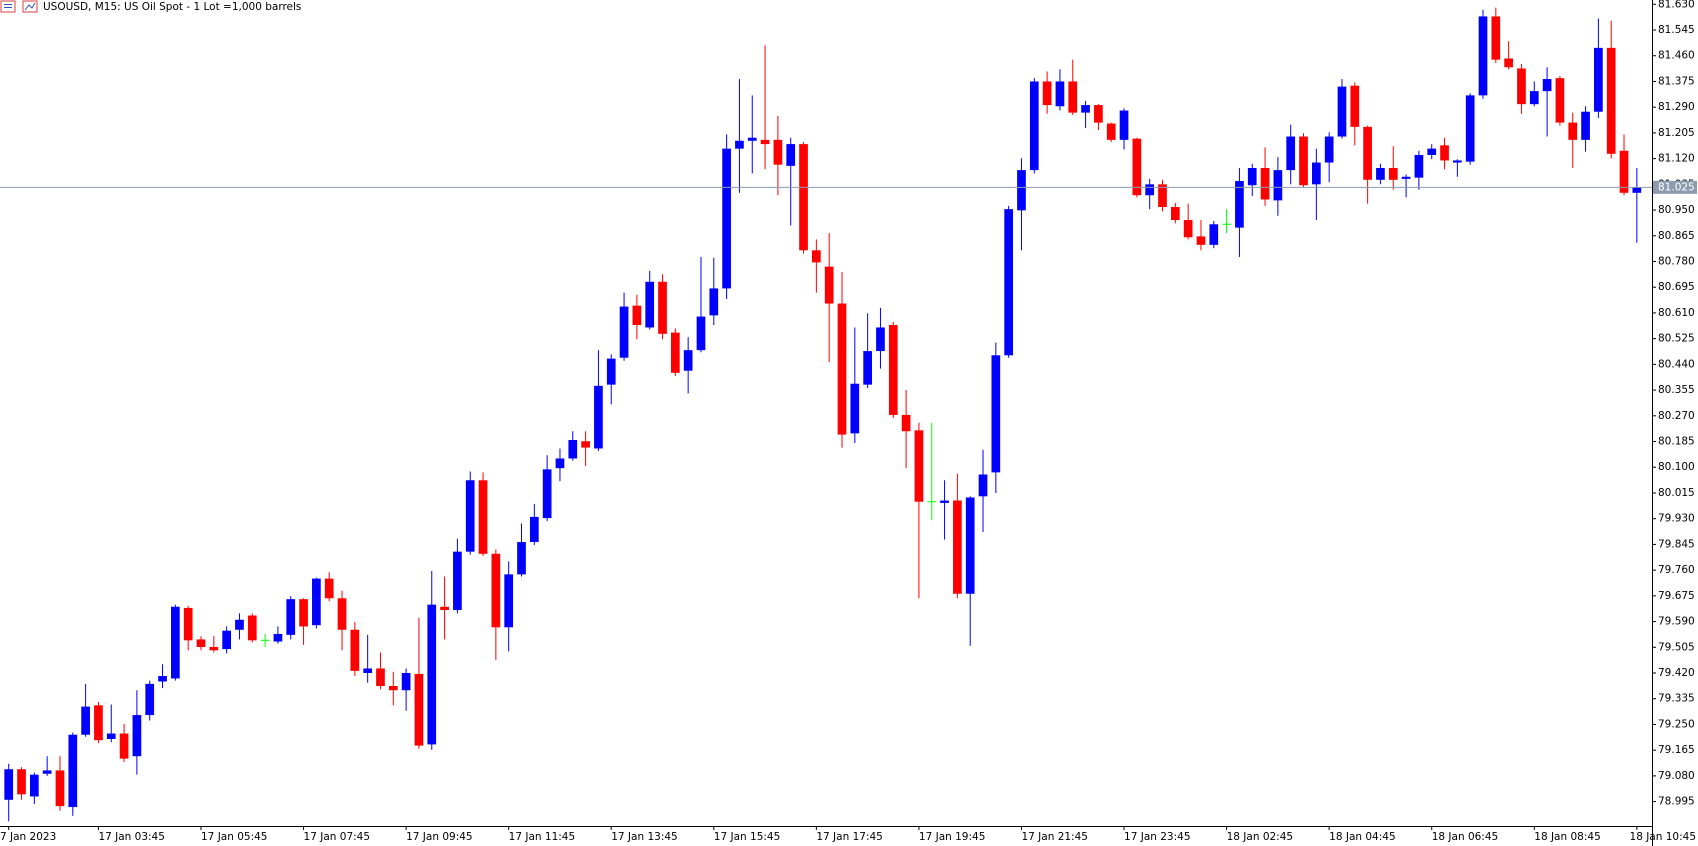 The width and height of the screenshot is (1698, 846). I want to click on y-tick-label: 79.250, so click(1676, 724).